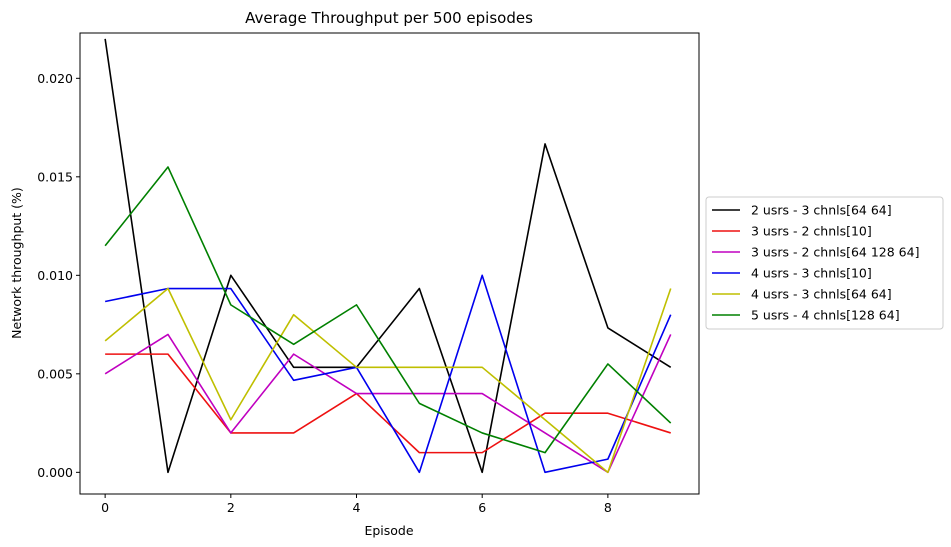  Describe the element at coordinates (55, 78) in the screenshot. I see `y-tick-label: 0.020` at that location.